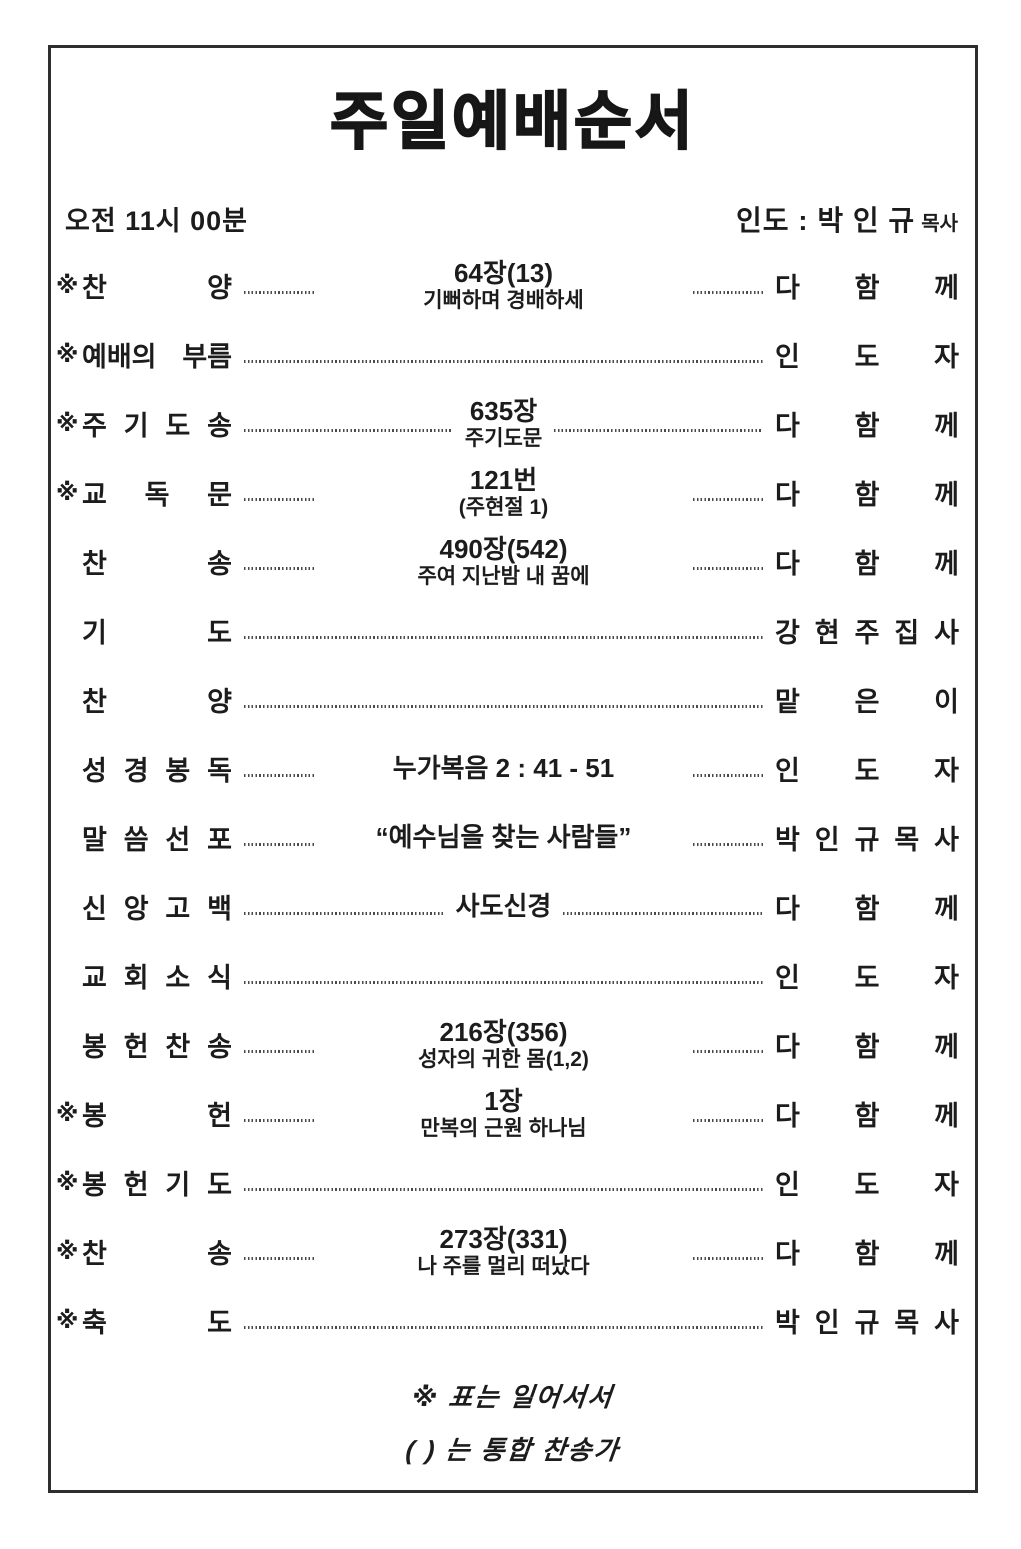 Image resolution: width=1021 pixels, height=1549 pixels. Describe the element at coordinates (504, 906) in the screenshot. I see `hymn-info: 사도신경` at that location.